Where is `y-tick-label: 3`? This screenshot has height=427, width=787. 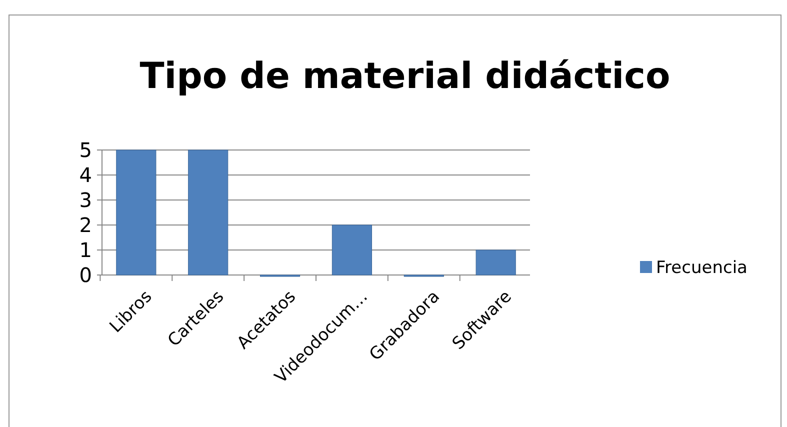 y-tick-label: 3 is located at coordinates (85, 200).